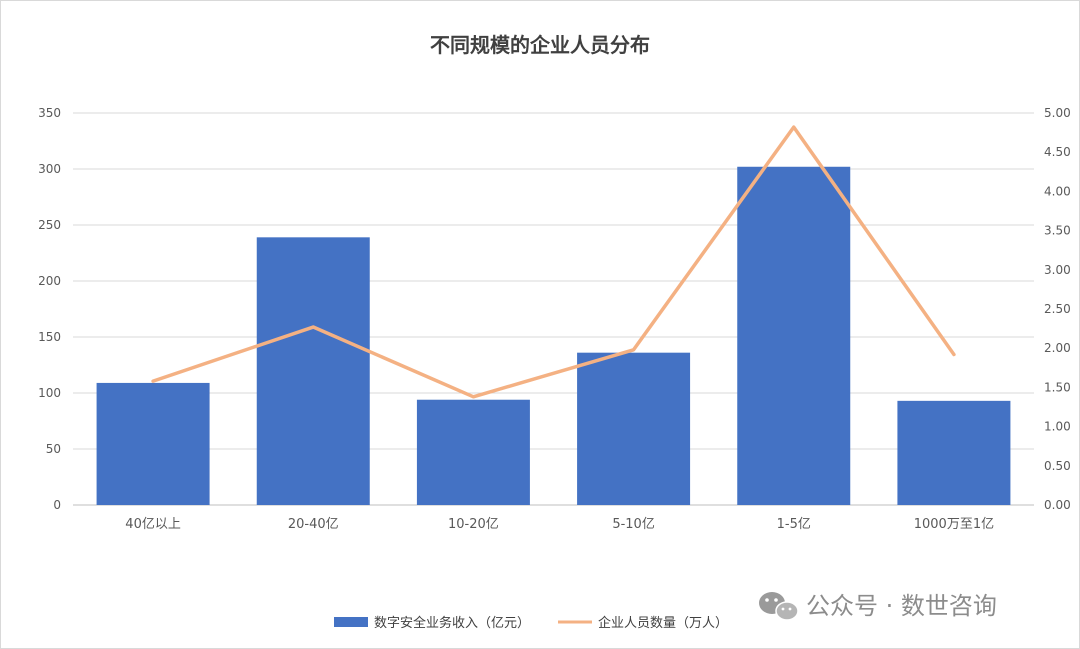 This screenshot has width=1080, height=649. Describe the element at coordinates (663, 623) in the screenshot. I see `legend-line-label: 企业人员数量（万人）` at that location.